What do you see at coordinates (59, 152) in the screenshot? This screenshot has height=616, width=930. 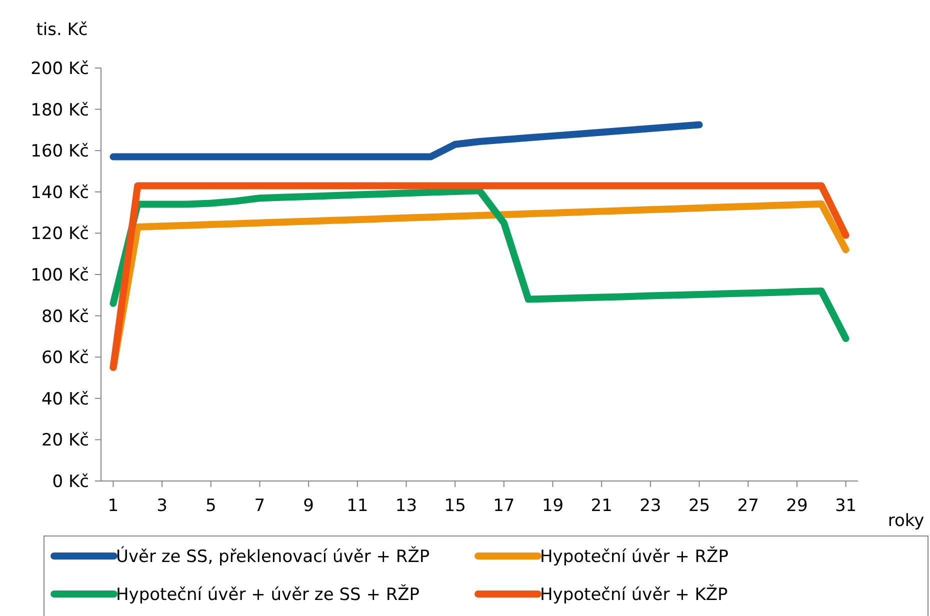 I see `y-tick-label: 160 Kč` at bounding box center [59, 152].